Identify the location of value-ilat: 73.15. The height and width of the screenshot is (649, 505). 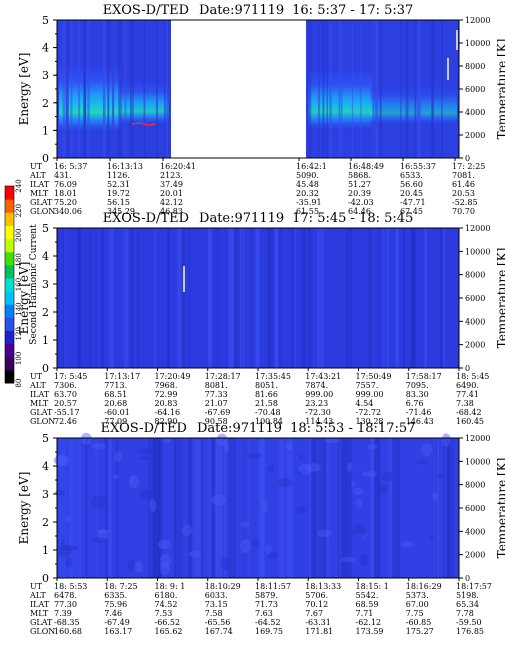
(216, 604).